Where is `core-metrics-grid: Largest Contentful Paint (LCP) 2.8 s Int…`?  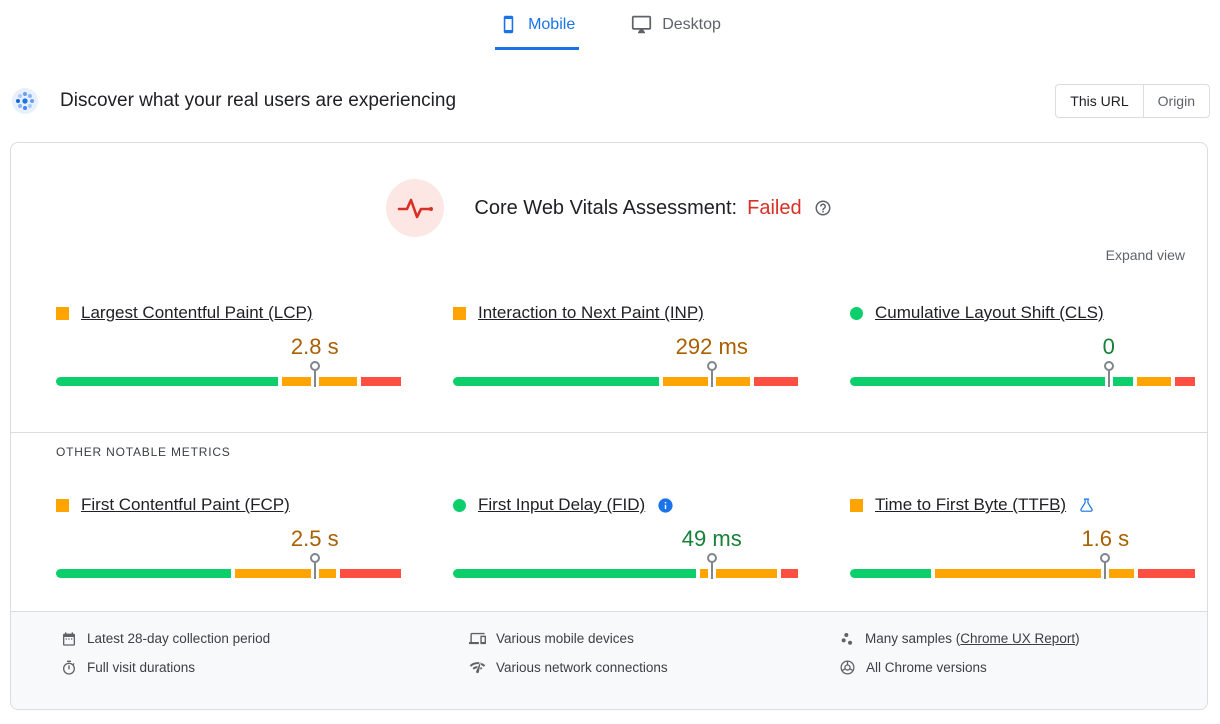
core-metrics-grid: Largest Contentful Paint (LCP) 2.8 s Int… is located at coordinates (625, 351).